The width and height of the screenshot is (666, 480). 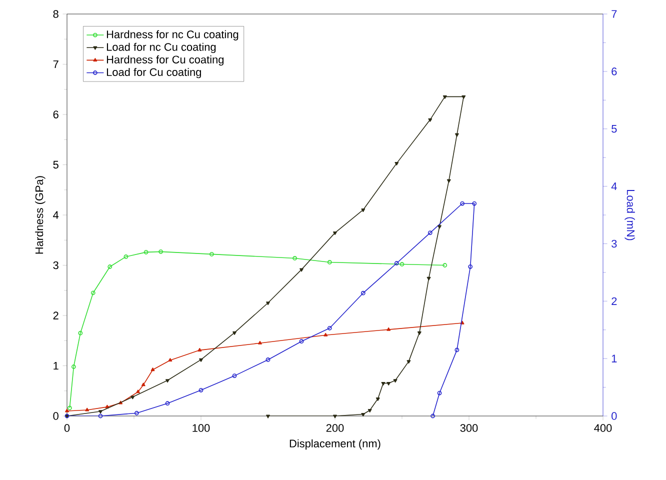 What do you see at coordinates (614, 14) in the screenshot?
I see `y2-tick-label: 7` at bounding box center [614, 14].